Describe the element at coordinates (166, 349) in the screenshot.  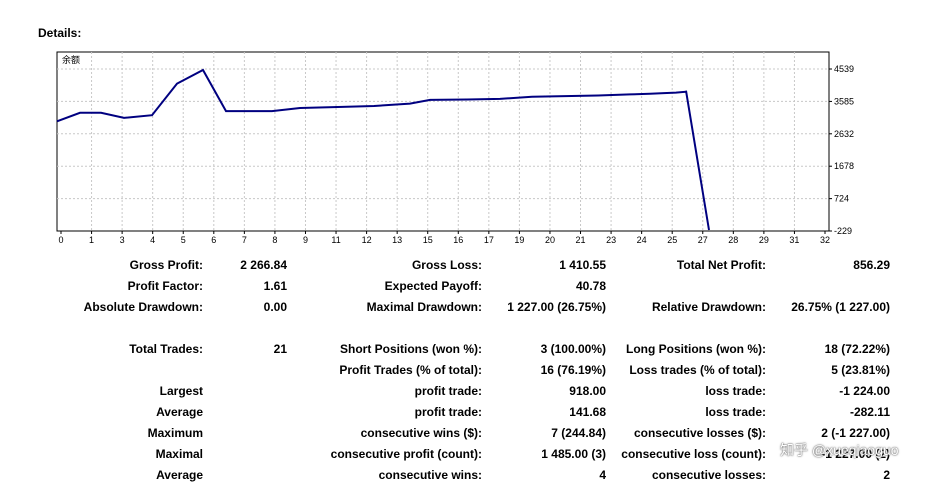
I see `total-trades-label: Total Trades:` at that location.